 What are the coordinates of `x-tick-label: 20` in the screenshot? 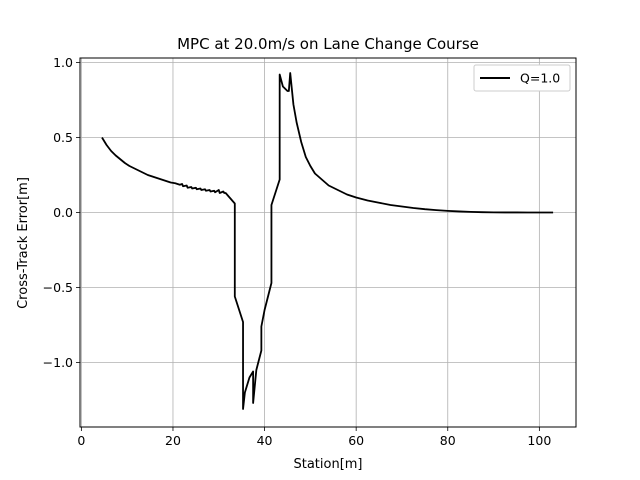 It's located at (173, 440).